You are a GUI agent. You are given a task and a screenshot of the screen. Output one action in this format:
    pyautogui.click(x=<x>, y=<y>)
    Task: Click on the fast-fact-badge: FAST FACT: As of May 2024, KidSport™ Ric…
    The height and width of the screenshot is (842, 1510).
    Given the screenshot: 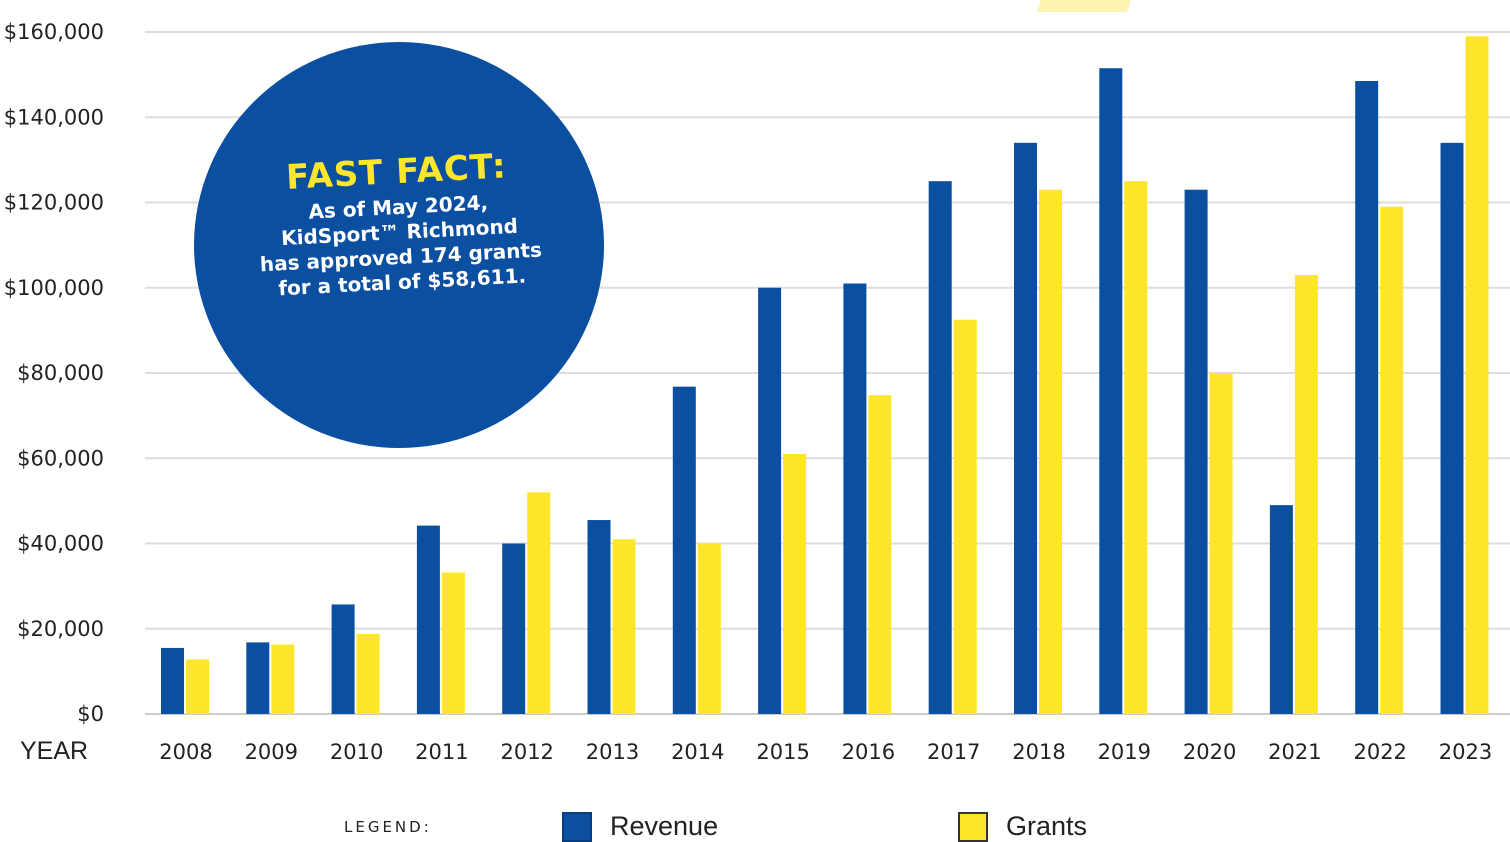 What is the action you would take?
    pyautogui.click(x=399, y=245)
    